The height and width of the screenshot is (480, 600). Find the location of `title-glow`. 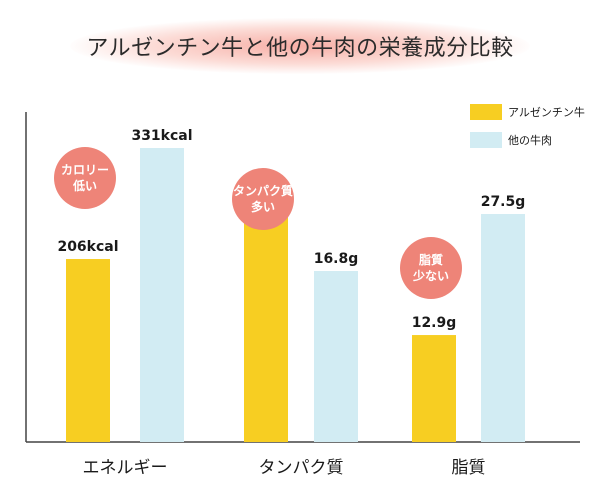

title-glow is located at coordinates (300, 46).